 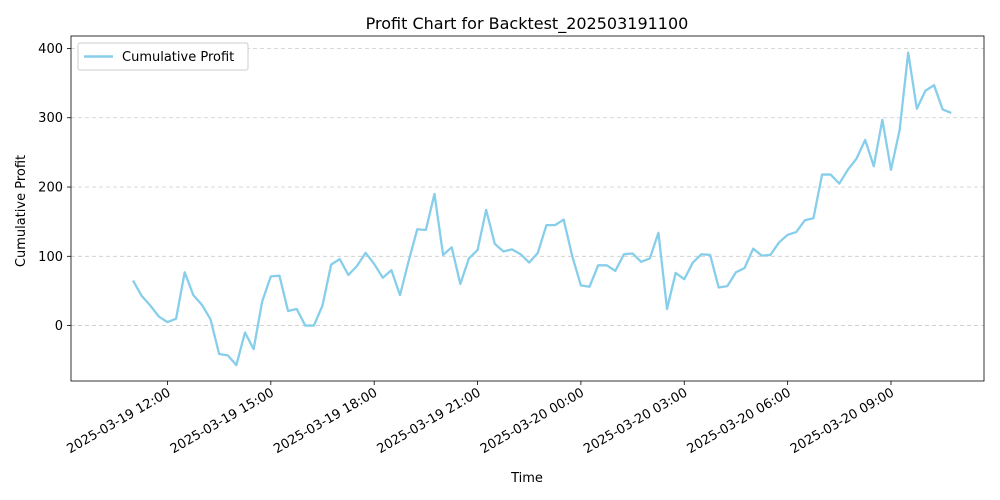 What do you see at coordinates (429, 421) in the screenshot?
I see `x-tick-label: 2025-03-19 21:00` at bounding box center [429, 421].